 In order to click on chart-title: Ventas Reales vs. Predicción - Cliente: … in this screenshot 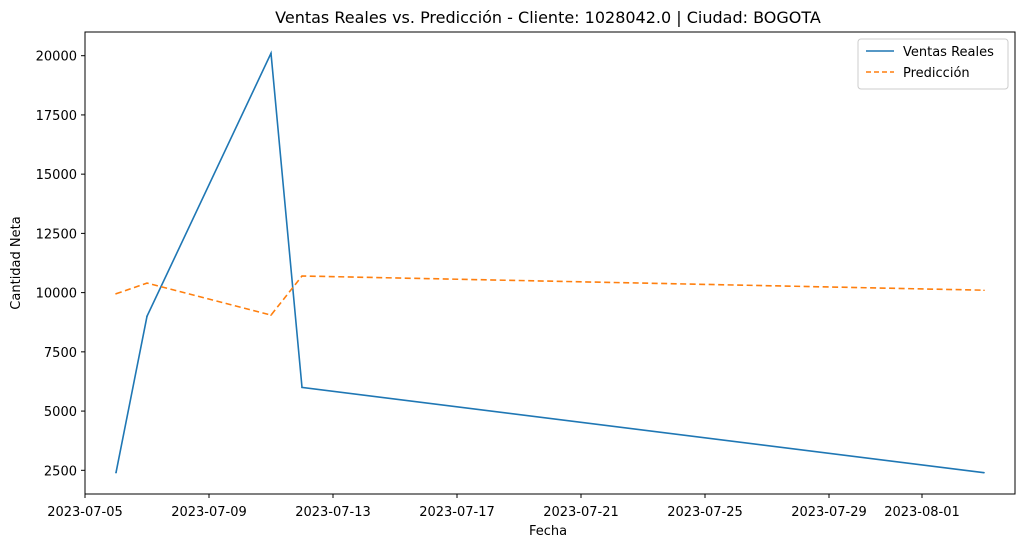, I will do `click(548, 17)`.